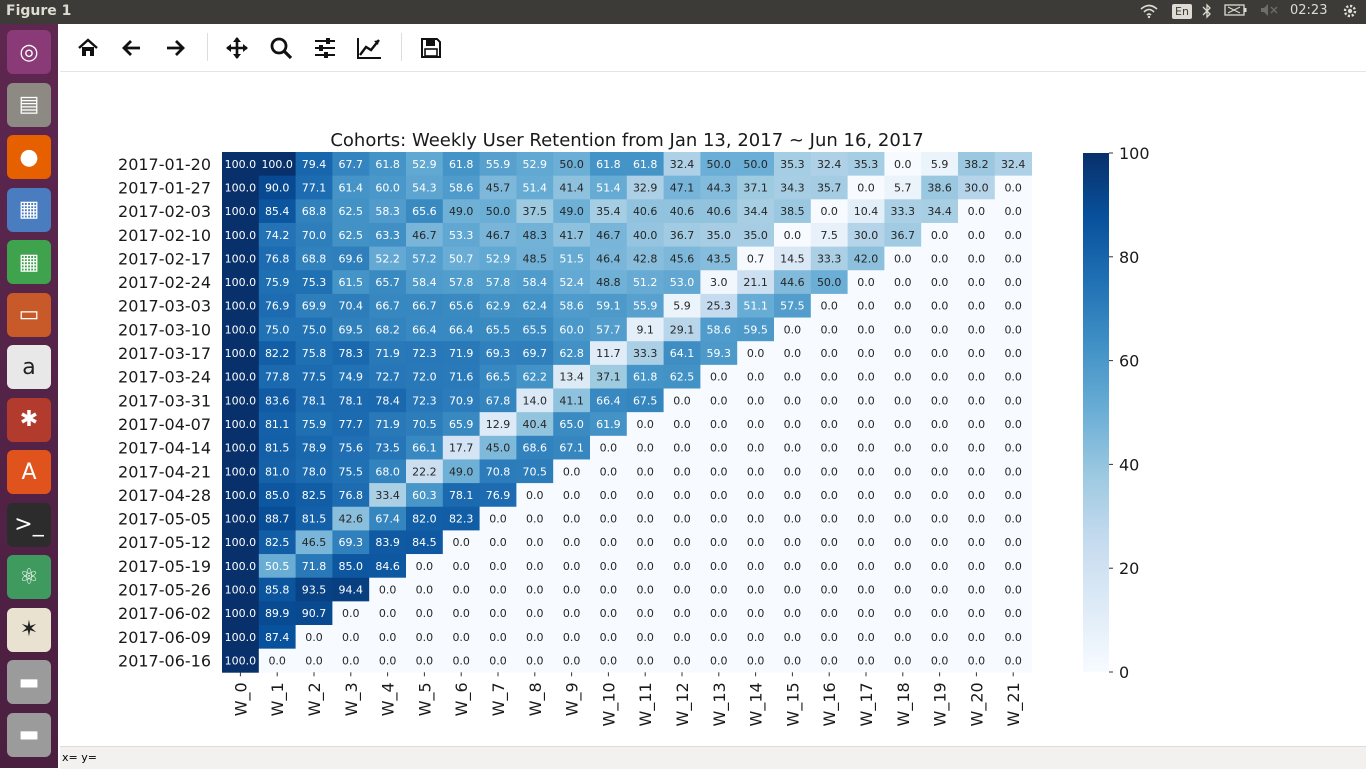 The height and width of the screenshot is (769, 1366). I want to click on cell-value-label: 59.5, so click(755, 329).